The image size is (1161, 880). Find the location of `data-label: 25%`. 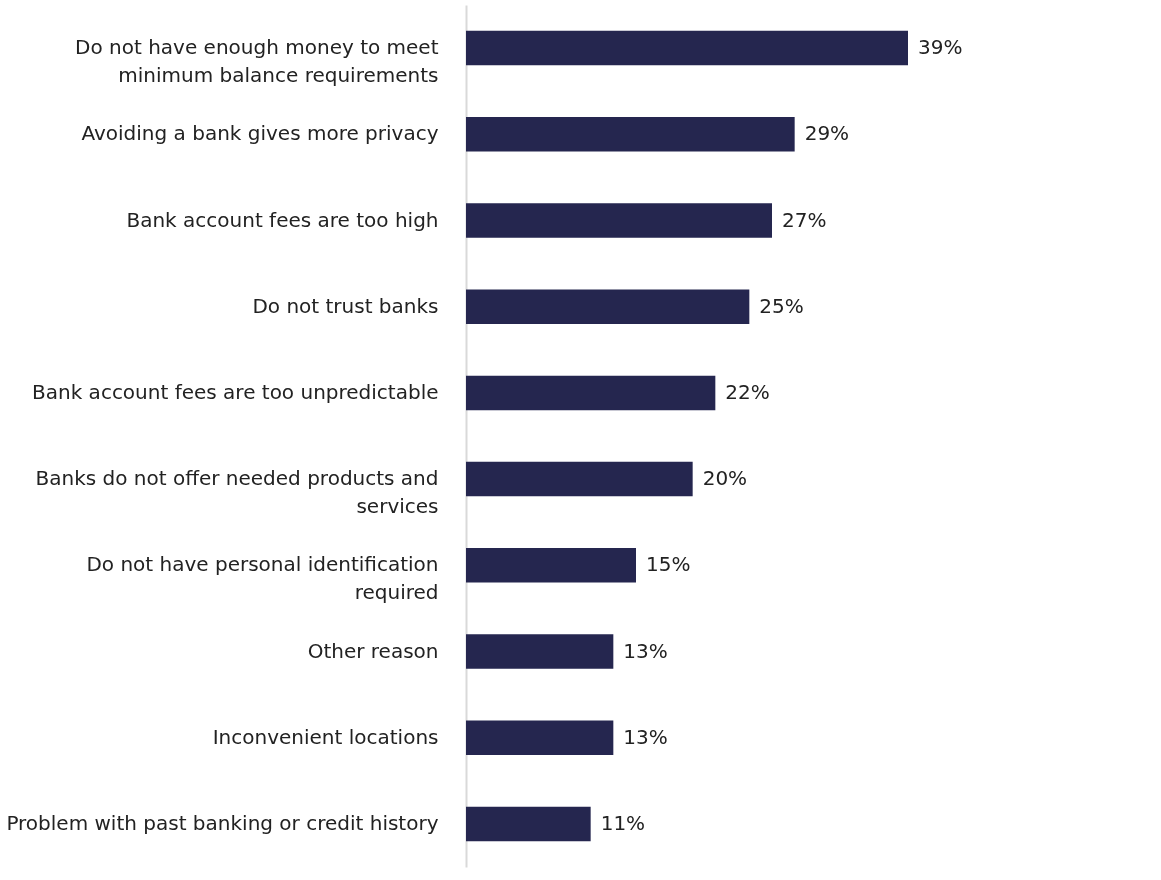

data-label: 25% is located at coordinates (781, 305).